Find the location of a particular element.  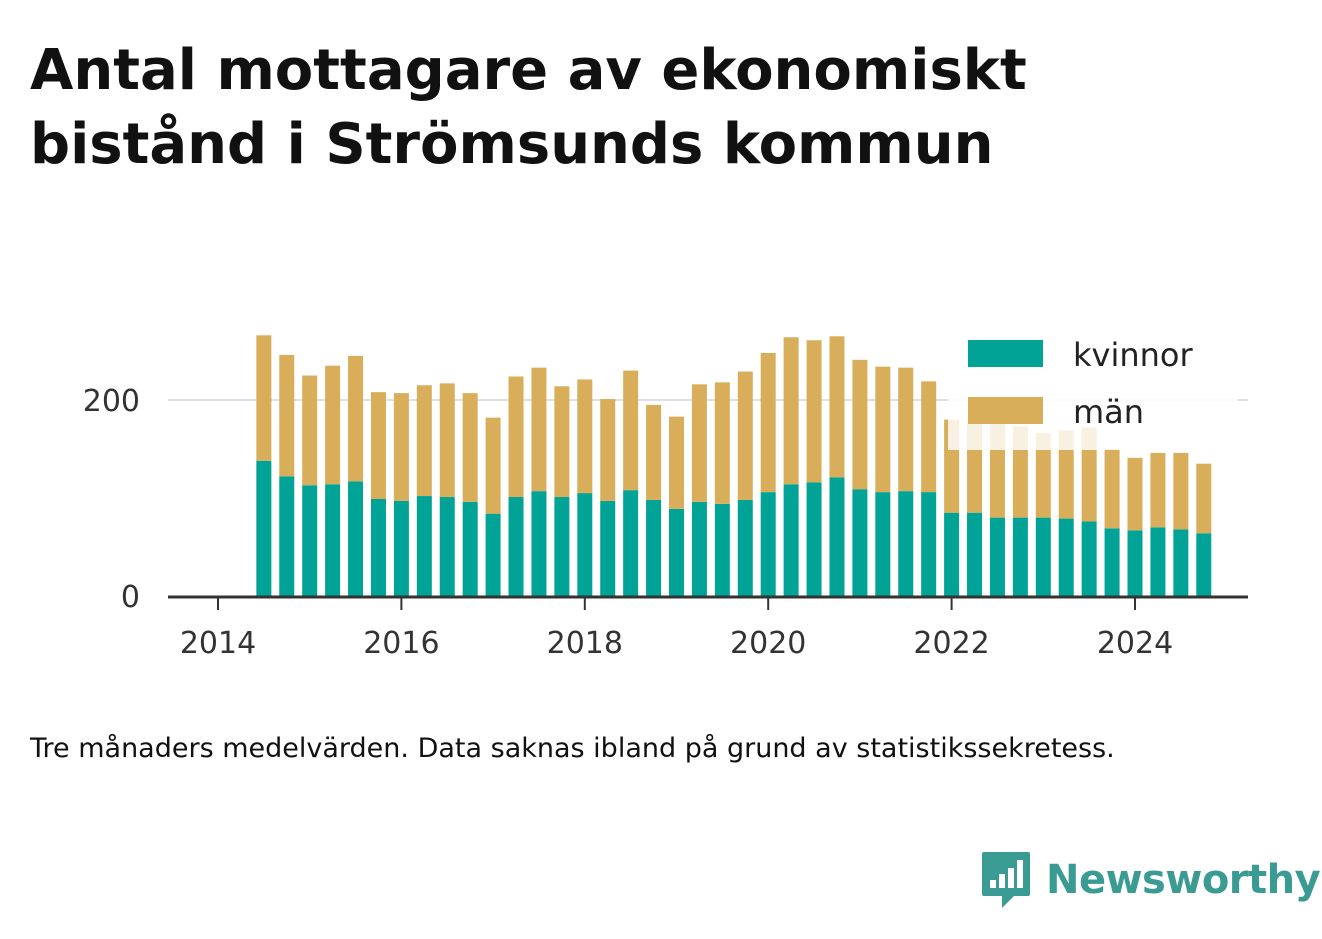

x-tick-label: 2022 is located at coordinates (951, 643).